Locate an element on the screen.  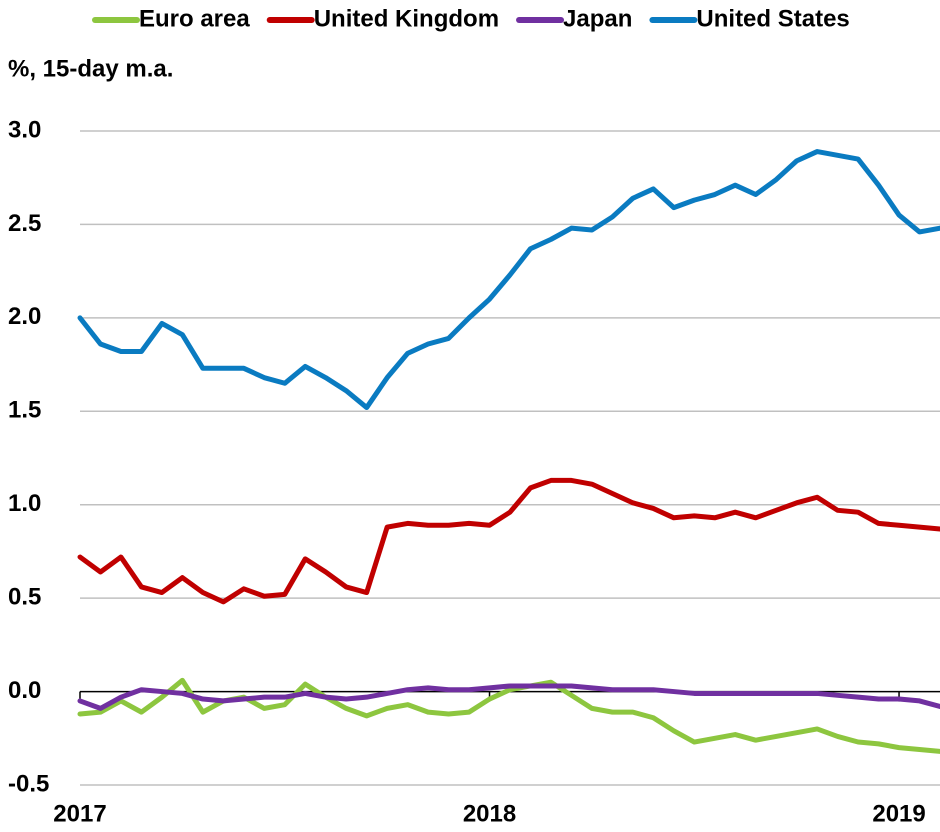
legend-label: United States is located at coordinates (772, 18).